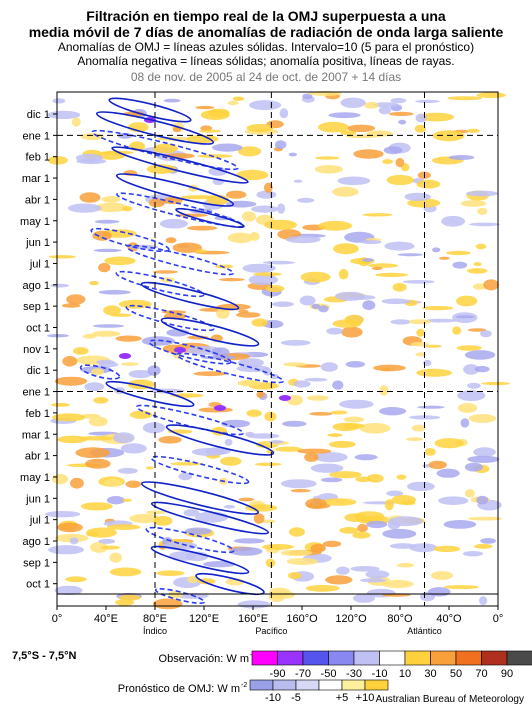 The image size is (532, 711). I want to click on y-tick-label: sep 1, so click(36, 307).